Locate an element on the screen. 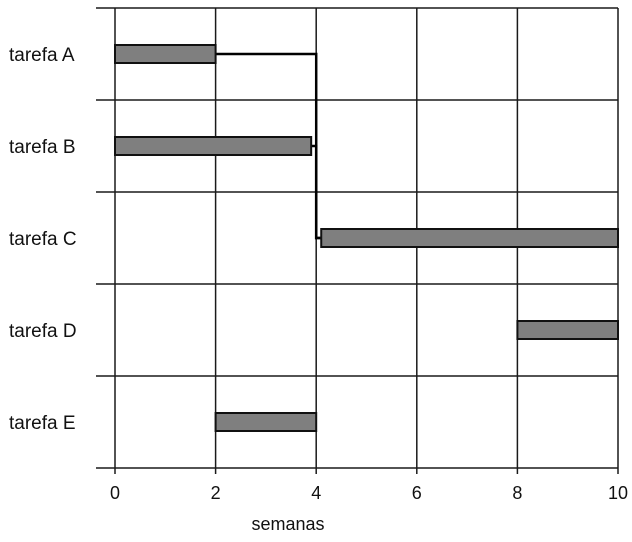  x-tick-label: 8 is located at coordinates (517, 493).